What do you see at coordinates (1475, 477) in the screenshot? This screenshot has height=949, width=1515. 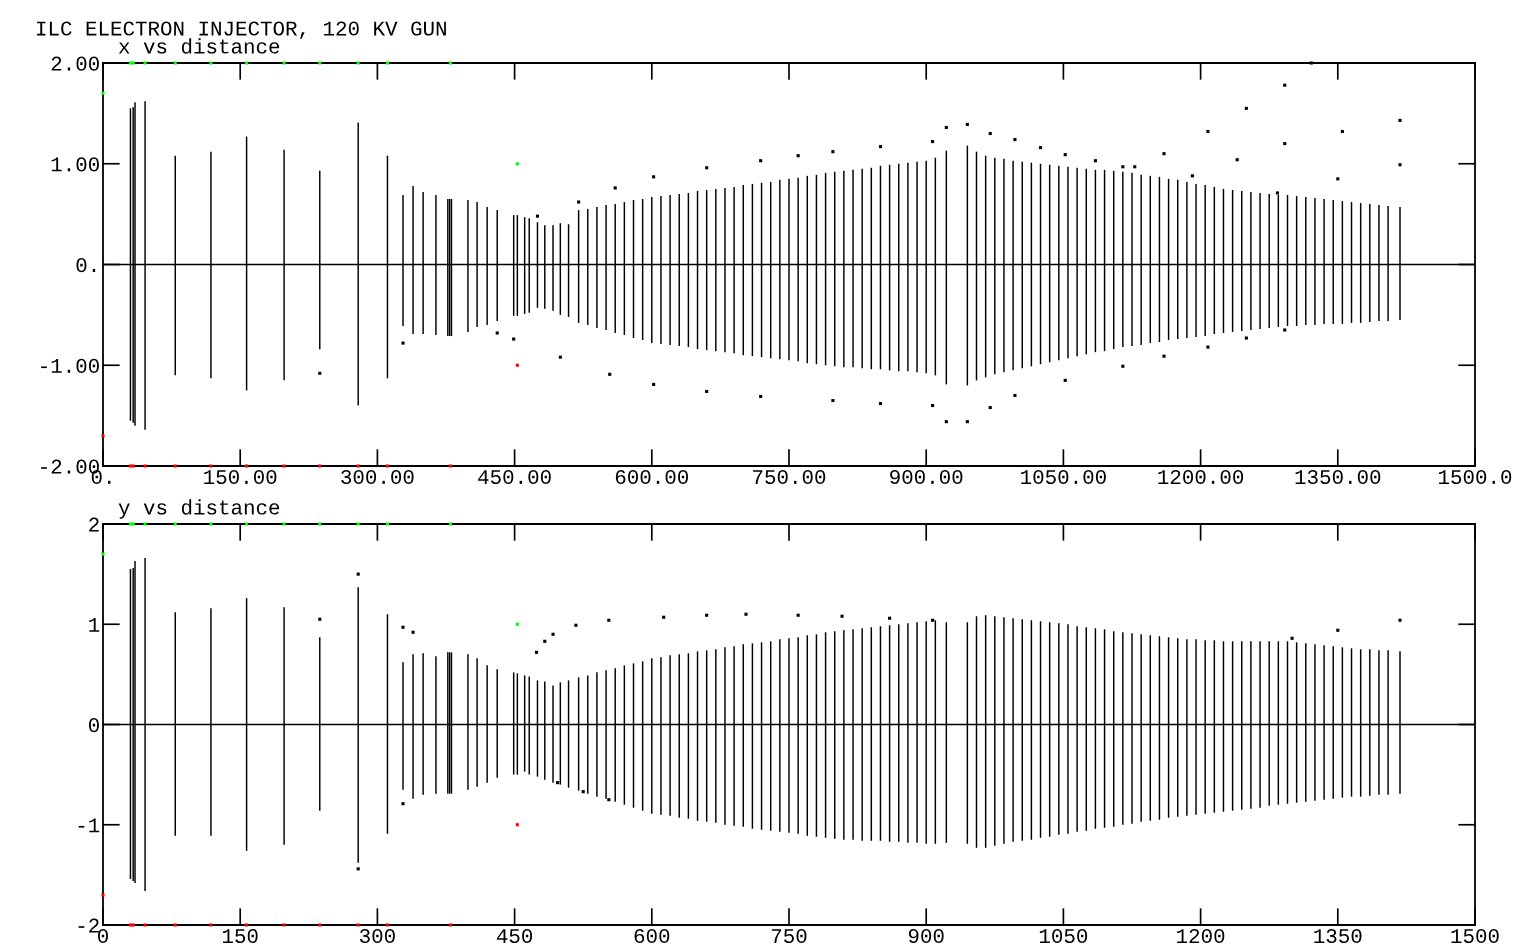 I see `x-tick-label: 1500.0` at bounding box center [1475, 477].